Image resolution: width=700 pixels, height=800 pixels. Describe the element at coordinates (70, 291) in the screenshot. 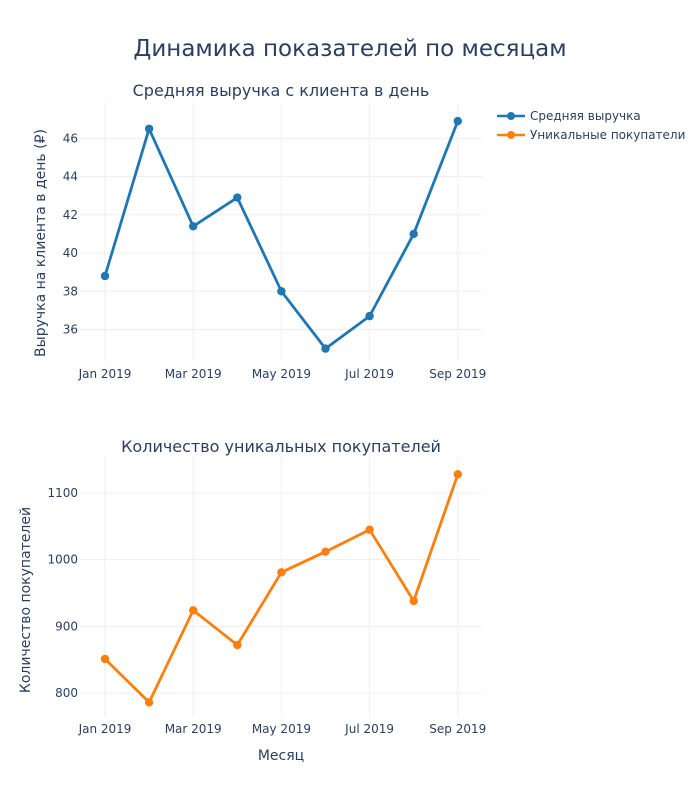

I see `y-tick-label: 38` at that location.